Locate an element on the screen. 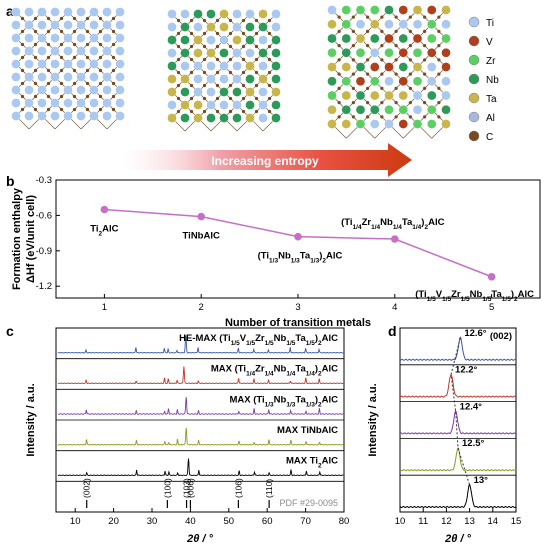 The height and width of the screenshot is (548, 550). panel-label-a: a is located at coordinates (10, 11).